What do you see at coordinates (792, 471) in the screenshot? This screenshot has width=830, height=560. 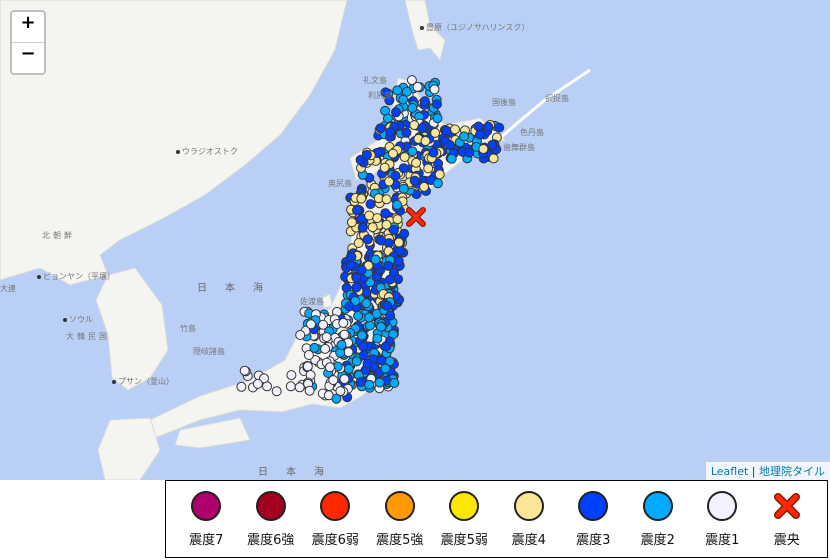 I see `gsi-tiles-link: 地理院タイル` at bounding box center [792, 471].